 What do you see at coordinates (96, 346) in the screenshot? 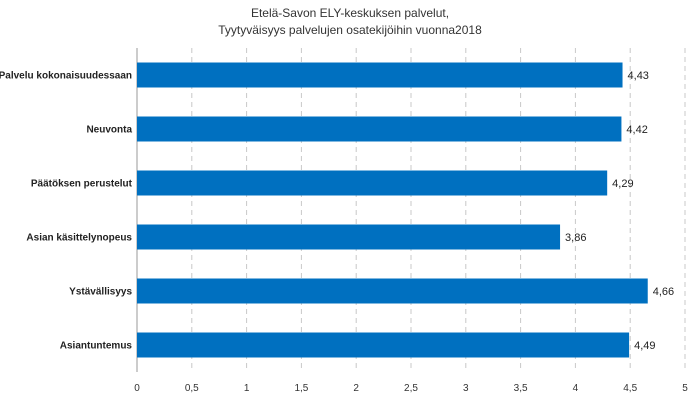
I see `category-label: Asiantuntemus` at bounding box center [96, 346].